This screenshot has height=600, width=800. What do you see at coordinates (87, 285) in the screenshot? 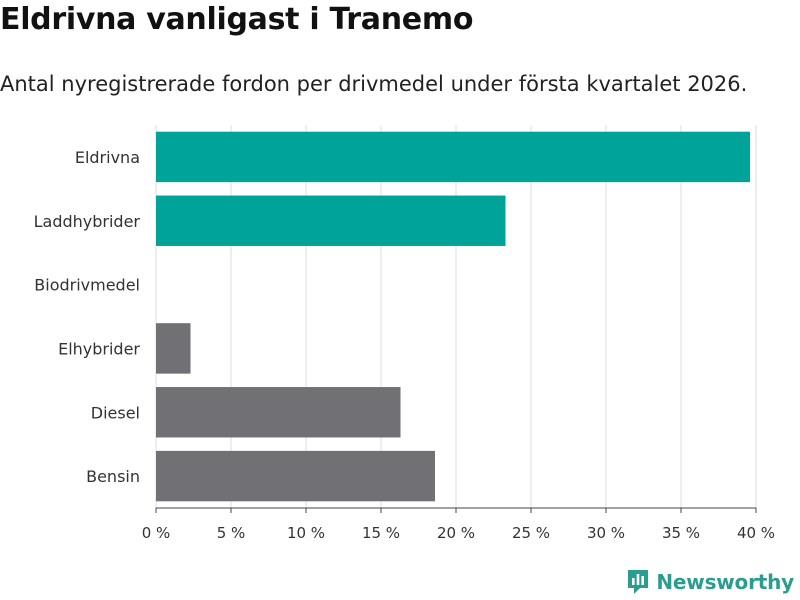
I see `category-label: Biodrivmedel` at bounding box center [87, 285].